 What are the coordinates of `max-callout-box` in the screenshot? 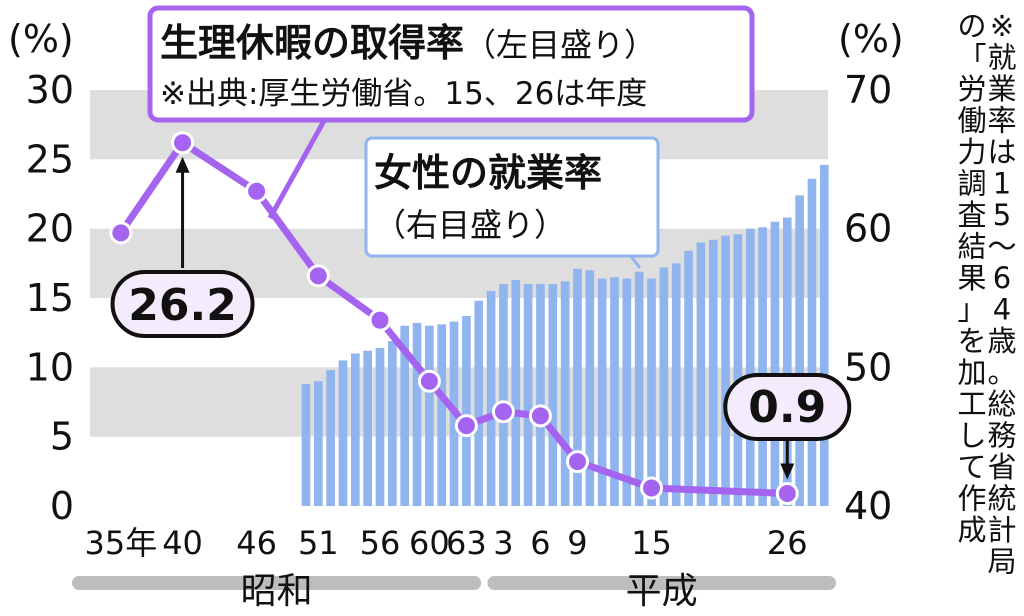 It's located at (182, 304).